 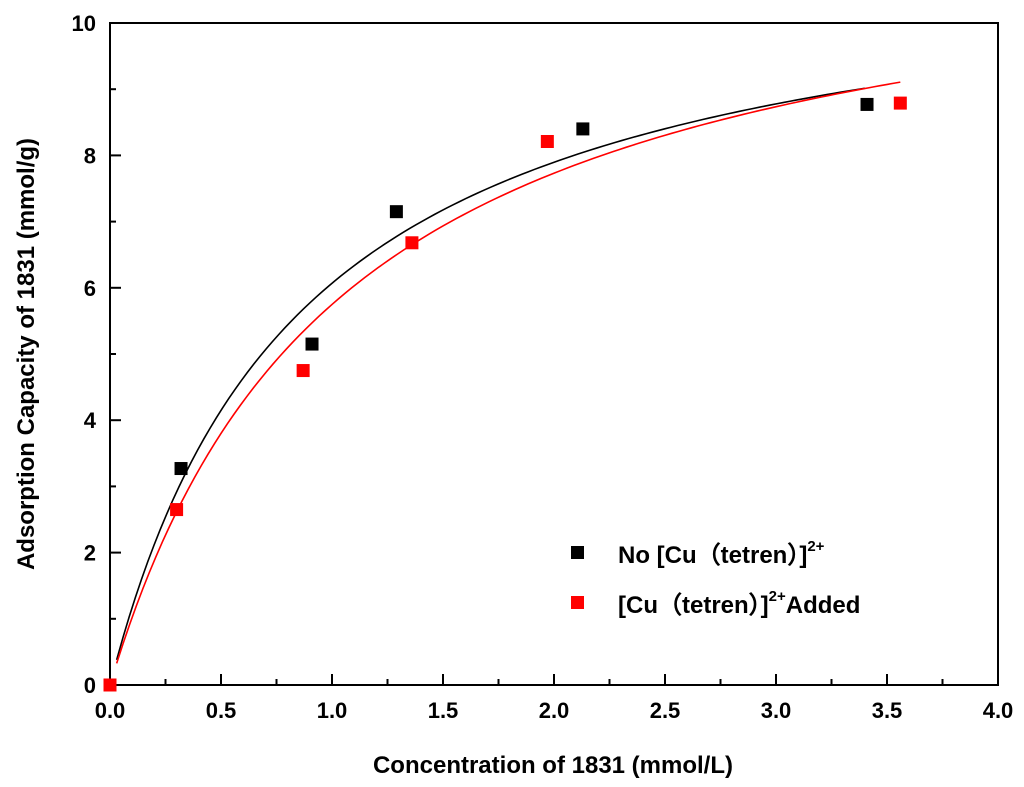 I want to click on x-tick-label: 0.5, so click(x=221, y=710).